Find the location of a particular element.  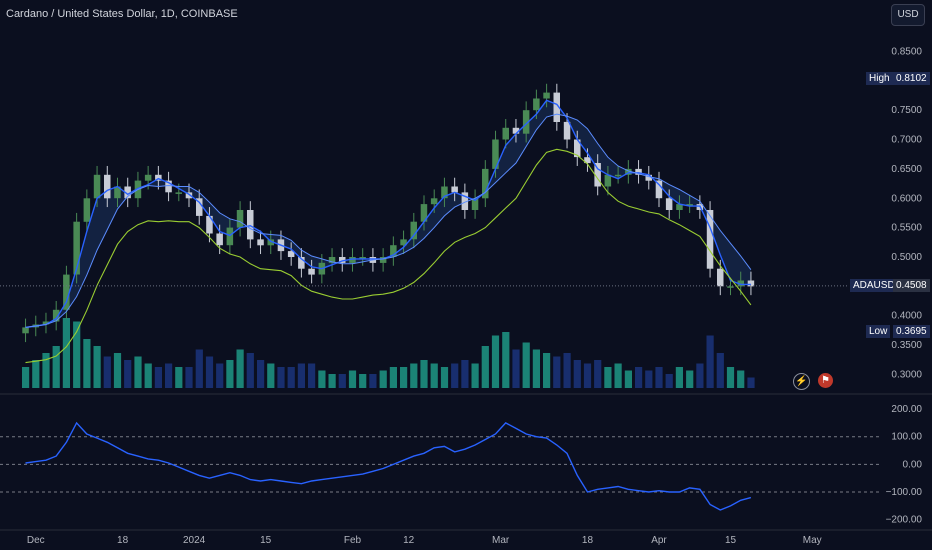

current-price-value: 0.4508 is located at coordinates (911, 285).